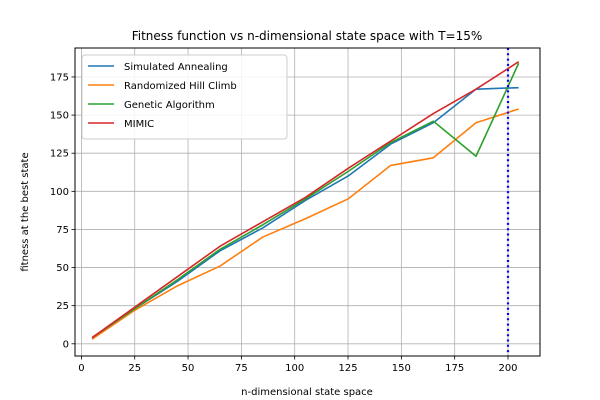 Image resolution: width=600 pixels, height=400 pixels. I want to click on y-axis-title: fitness at the best state, so click(25, 211).